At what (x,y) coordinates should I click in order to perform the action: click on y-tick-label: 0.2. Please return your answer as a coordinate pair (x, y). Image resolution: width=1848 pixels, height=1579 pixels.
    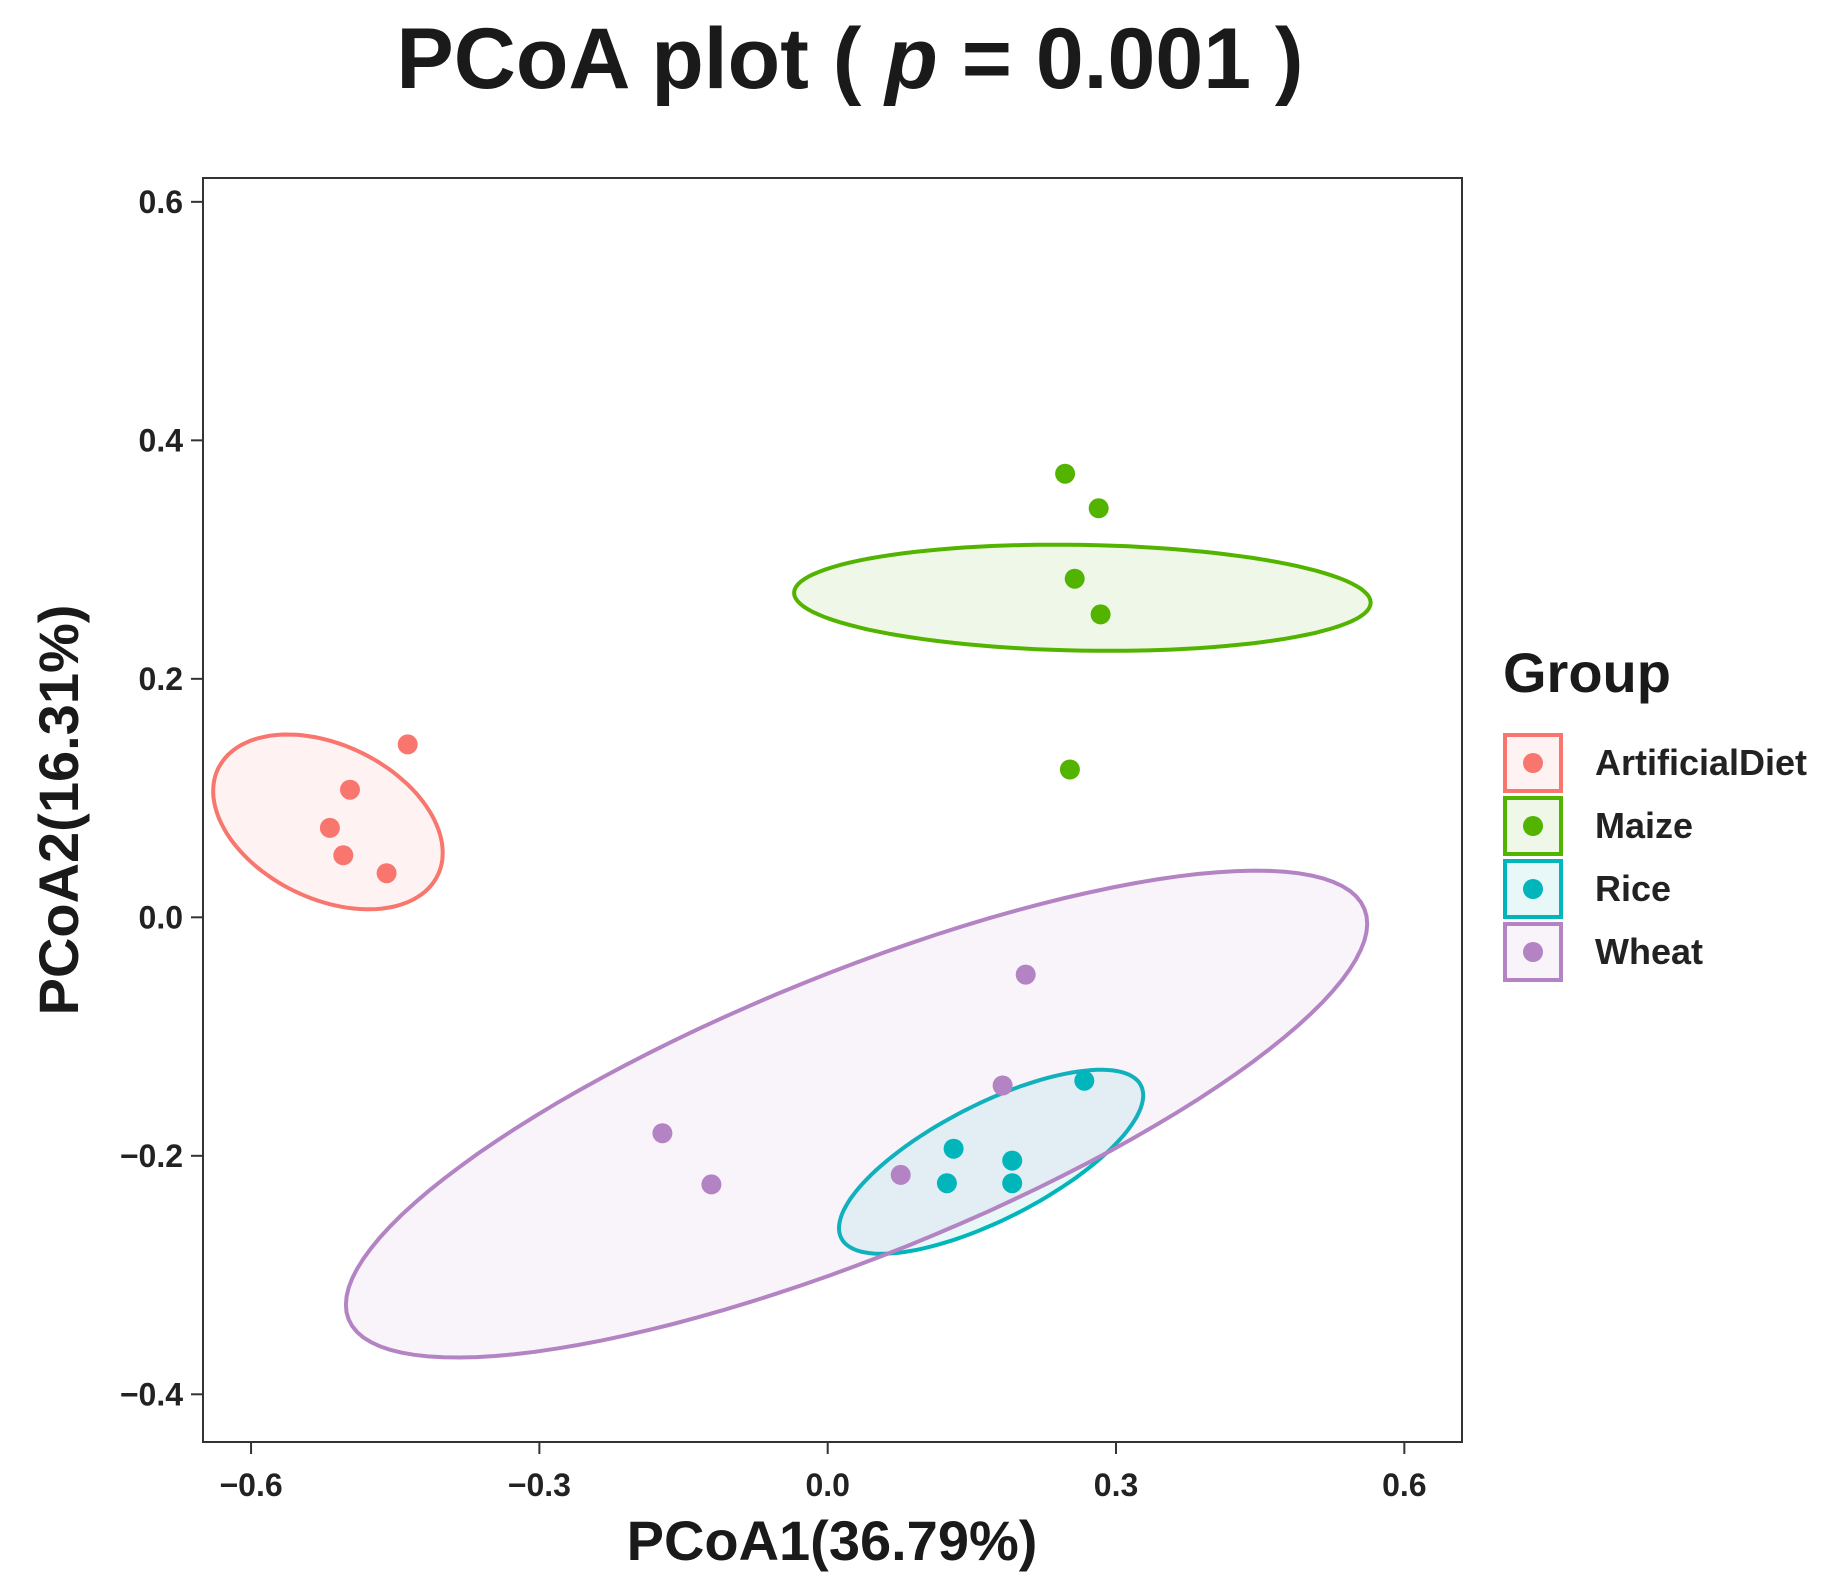
    Looking at the image, I should click on (161, 679).